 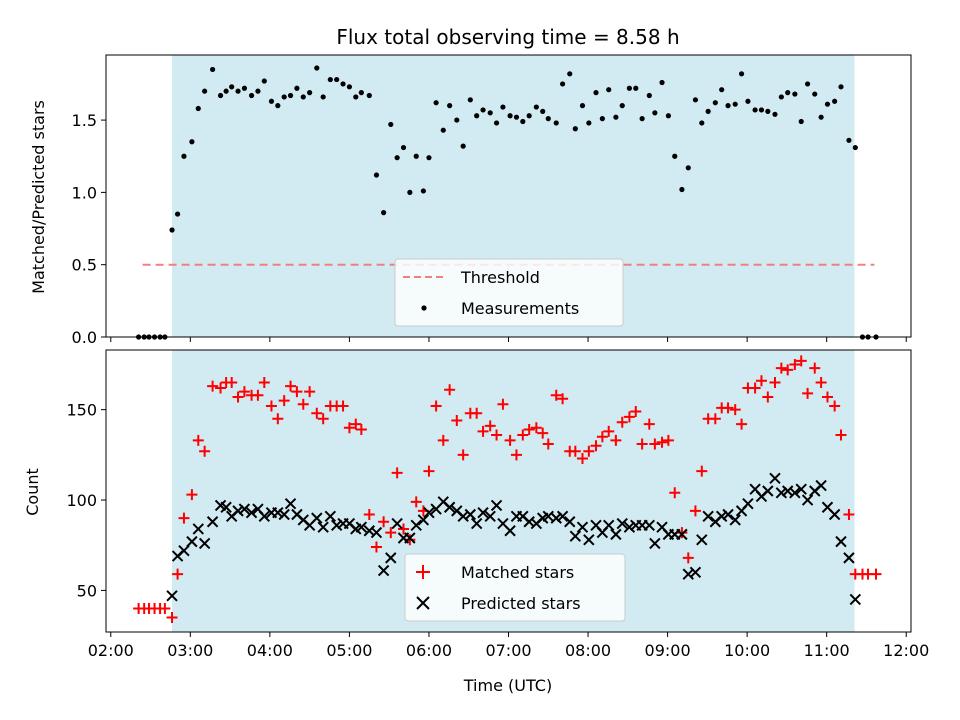 What do you see at coordinates (111, 650) in the screenshot?
I see `x-tick-label: 02:00` at bounding box center [111, 650].